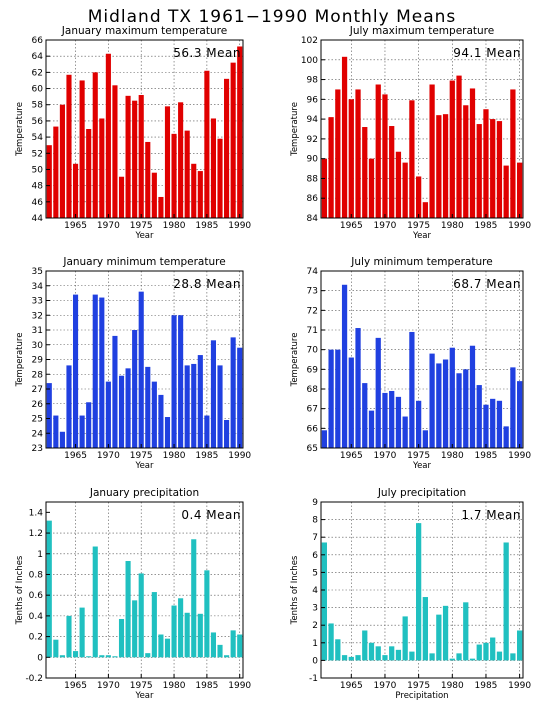 This screenshot has height=711, width=543. What do you see at coordinates (227, 433) in the screenshot?
I see `bar-1988` at bounding box center [227, 433].